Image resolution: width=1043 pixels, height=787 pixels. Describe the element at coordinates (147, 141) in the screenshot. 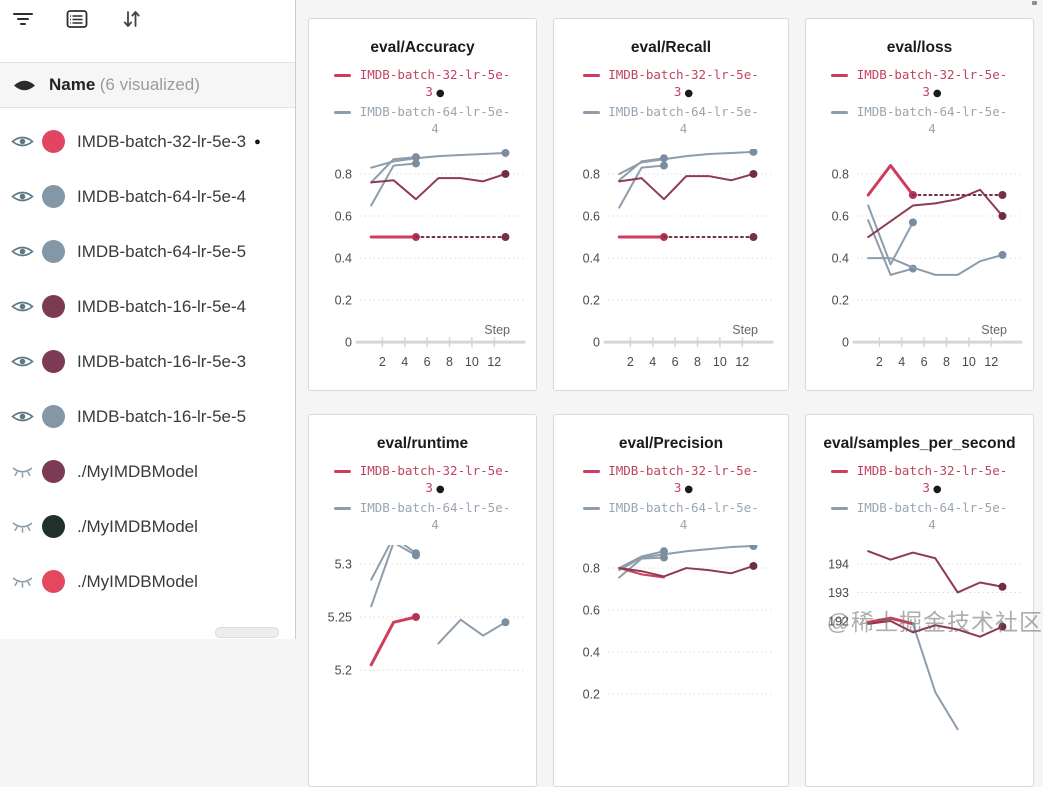

I see `run-row: IMDB-batch-32-lr-5e-3 ●` at that location.